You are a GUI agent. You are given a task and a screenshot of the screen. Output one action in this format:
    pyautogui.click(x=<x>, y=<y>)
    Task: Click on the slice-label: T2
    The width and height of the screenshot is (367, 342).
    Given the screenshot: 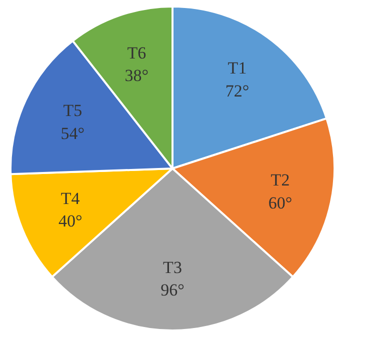 What is the action you would take?
    pyautogui.click(x=280, y=180)
    